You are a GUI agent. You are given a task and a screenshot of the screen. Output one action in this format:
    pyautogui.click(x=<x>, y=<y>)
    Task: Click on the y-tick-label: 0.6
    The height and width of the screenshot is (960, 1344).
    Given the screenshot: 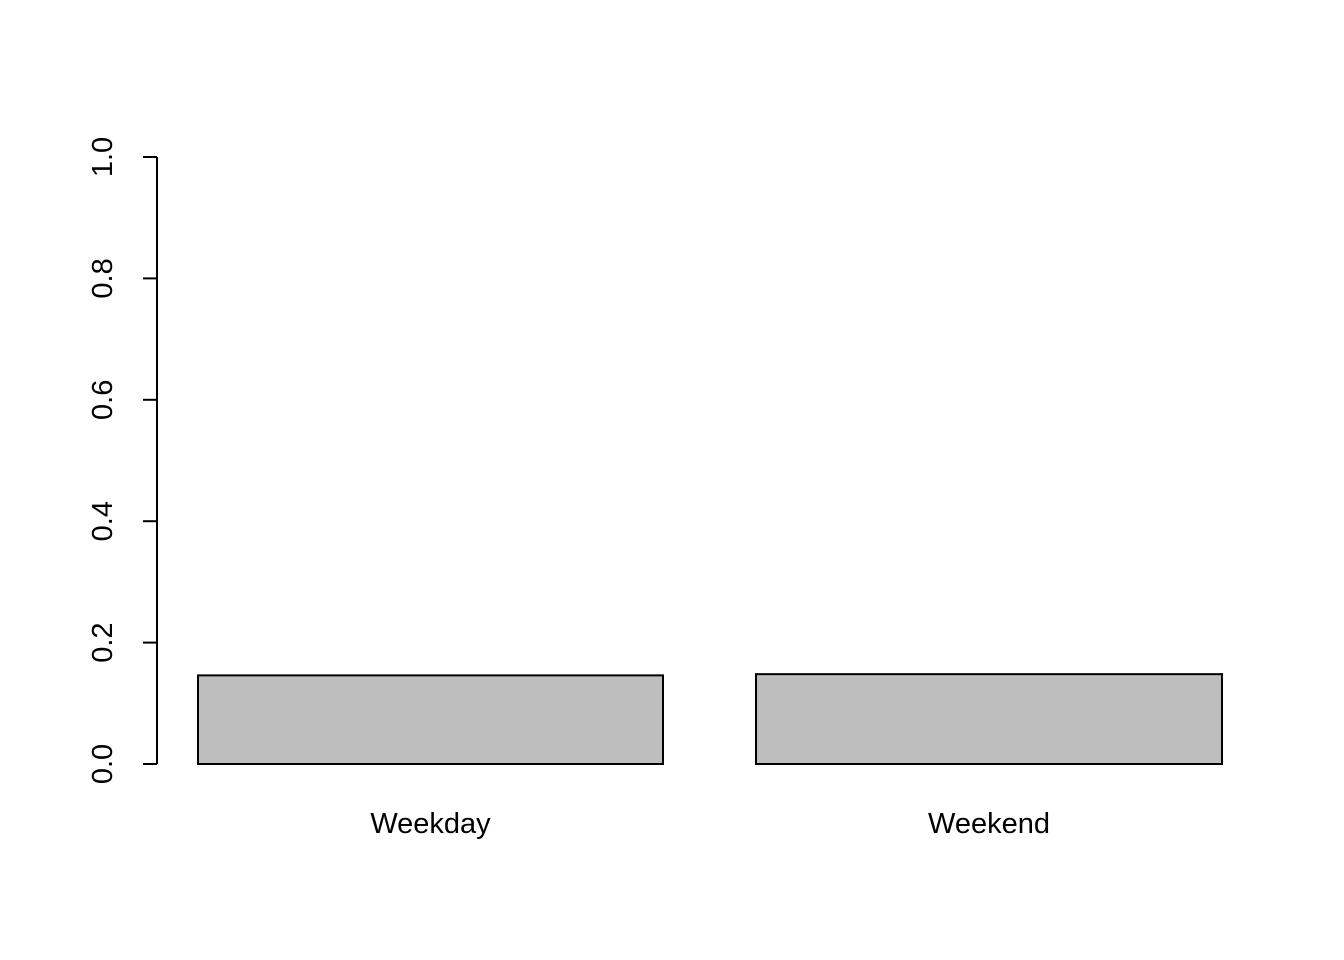 What is the action you would take?
    pyautogui.click(x=103, y=400)
    